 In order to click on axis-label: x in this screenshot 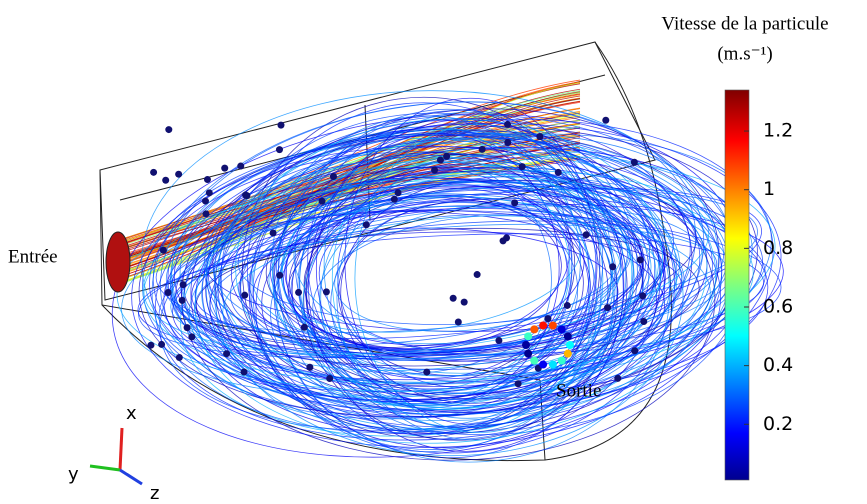, I will do `click(131, 413)`.